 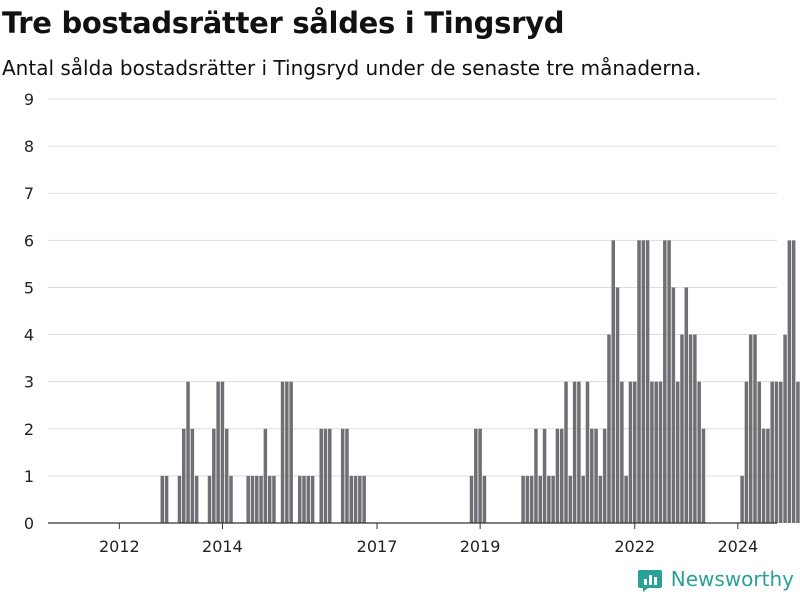 What do you see at coordinates (377, 546) in the screenshot?
I see `x-tick-label: 2017` at bounding box center [377, 546].